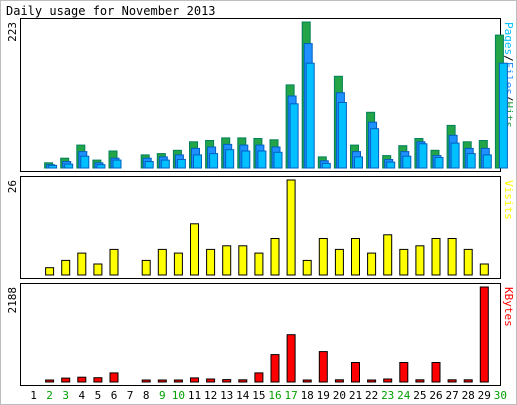 Image resolution: width=517 pixels, height=405 pixels. Describe the element at coordinates (111, 11) in the screenshot. I see `chart-title: Daily usage for November 2013` at that location.